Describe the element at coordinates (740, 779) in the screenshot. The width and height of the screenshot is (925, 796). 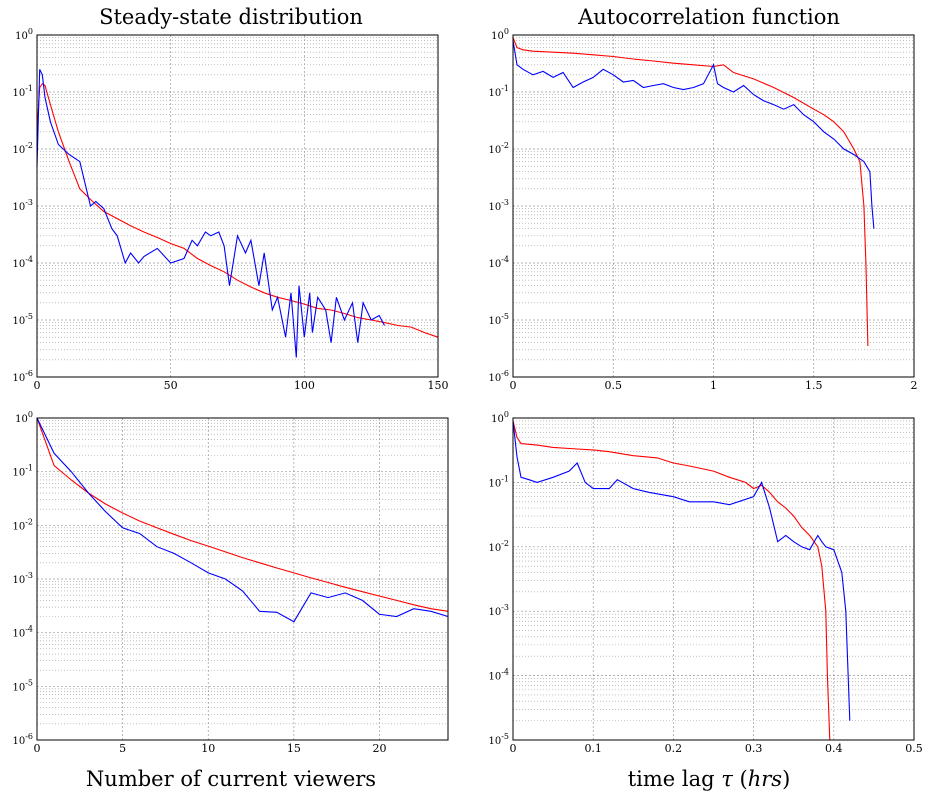
I see `xlabel-right-unit-open: (` at that location.